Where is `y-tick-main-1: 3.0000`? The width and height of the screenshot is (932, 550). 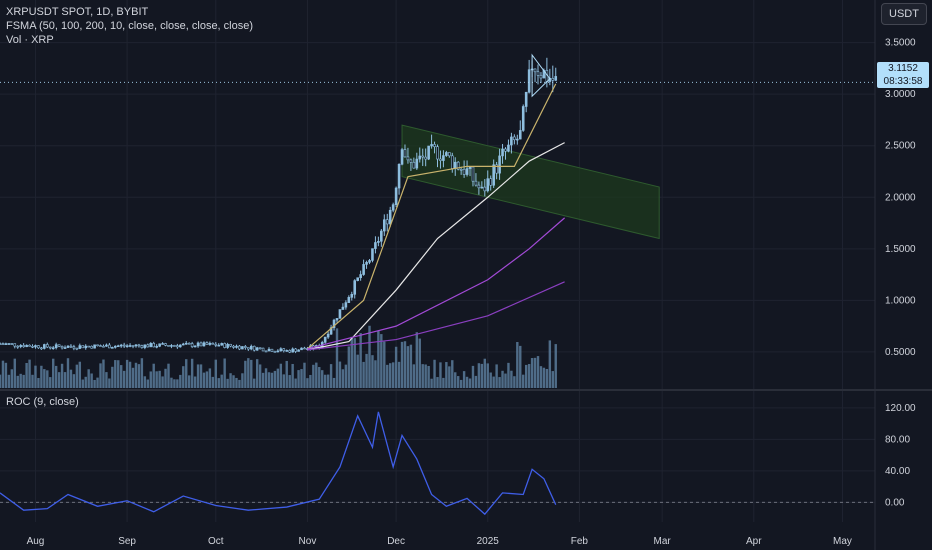 y-tick-main-1: 3.0000 is located at coordinates (900, 94).